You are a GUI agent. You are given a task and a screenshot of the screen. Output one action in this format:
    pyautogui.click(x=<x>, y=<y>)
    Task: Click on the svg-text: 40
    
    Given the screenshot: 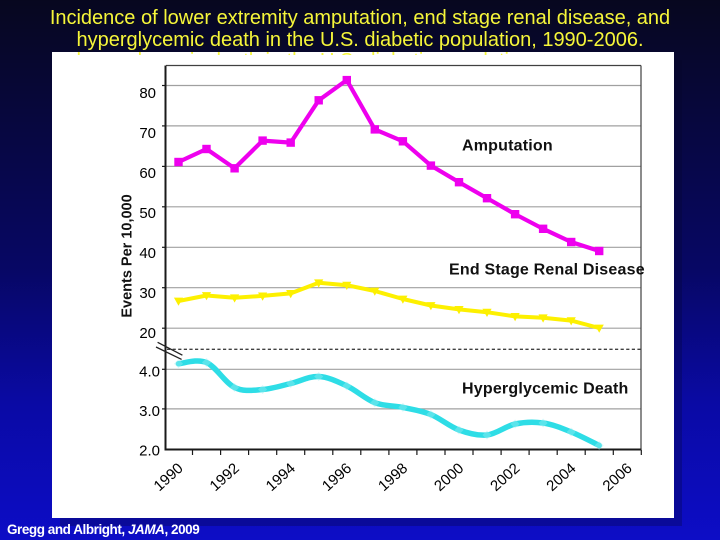 What is the action you would take?
    pyautogui.click(x=147, y=253)
    